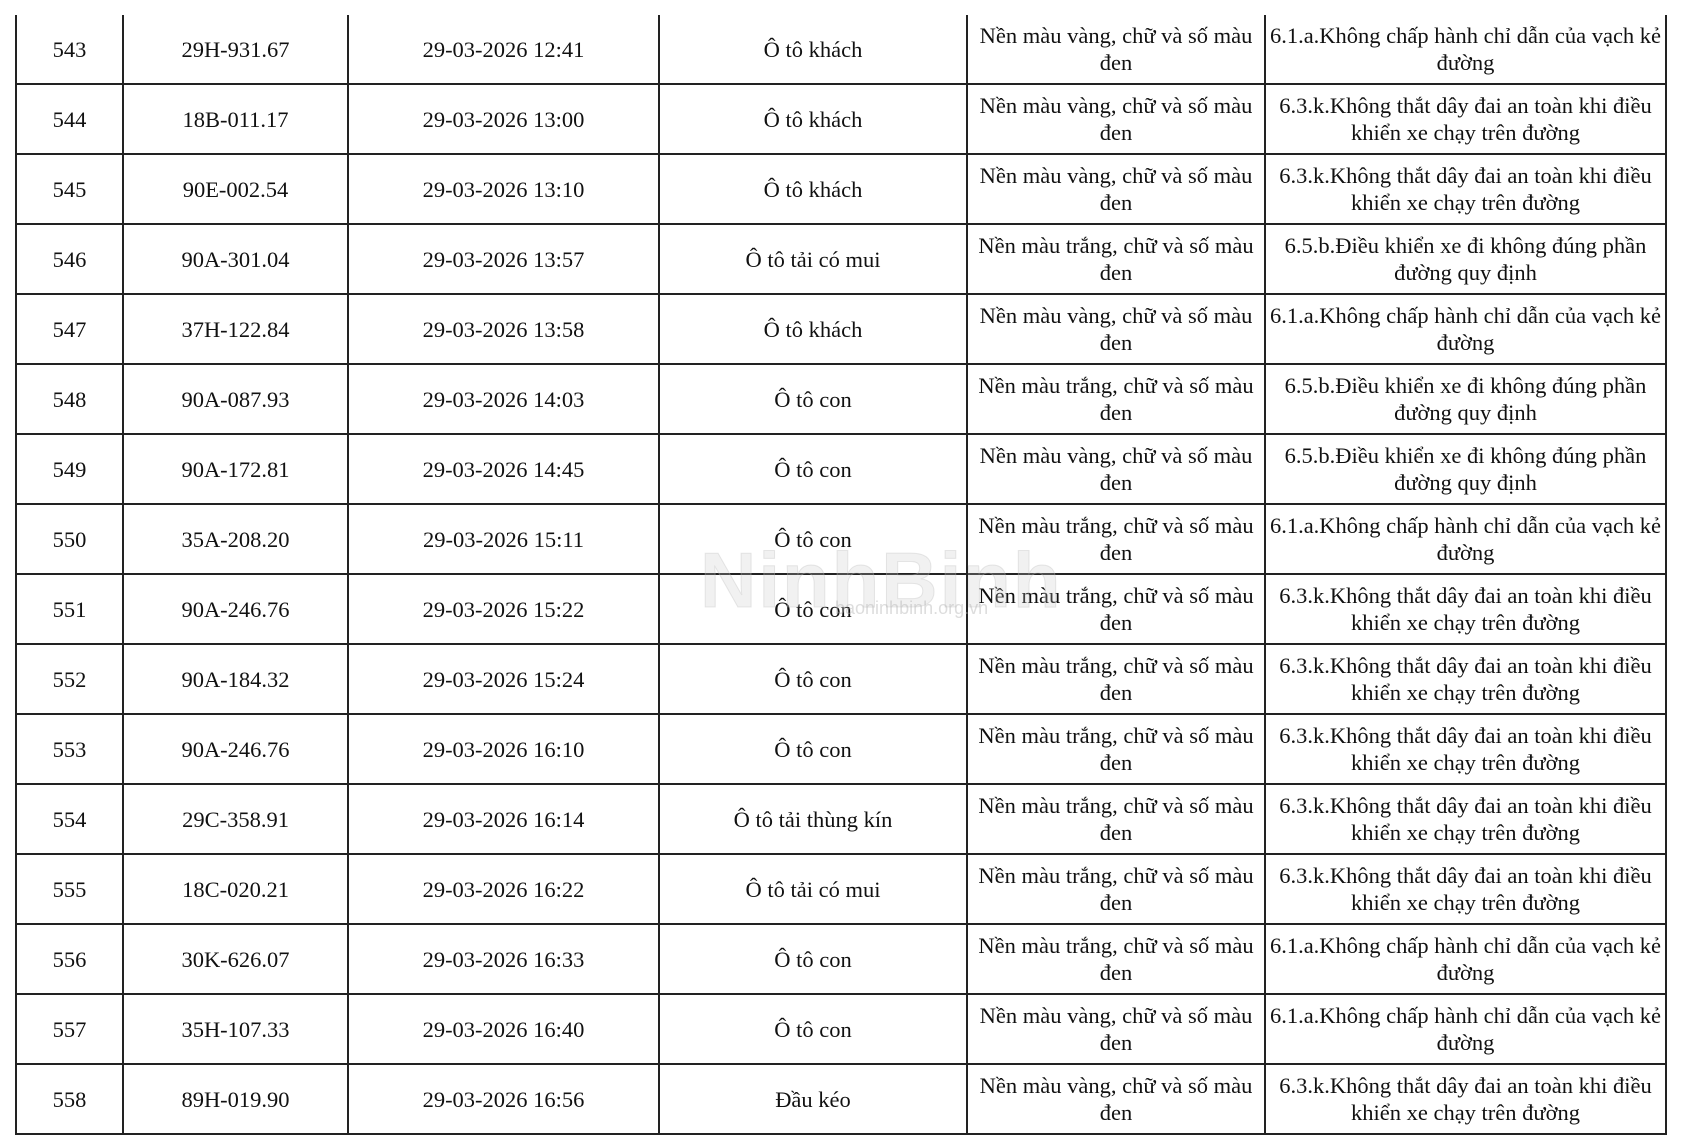 The height and width of the screenshot is (1138, 1683). What do you see at coordinates (69, 189) in the screenshot?
I see `row-number-cell: 545` at bounding box center [69, 189].